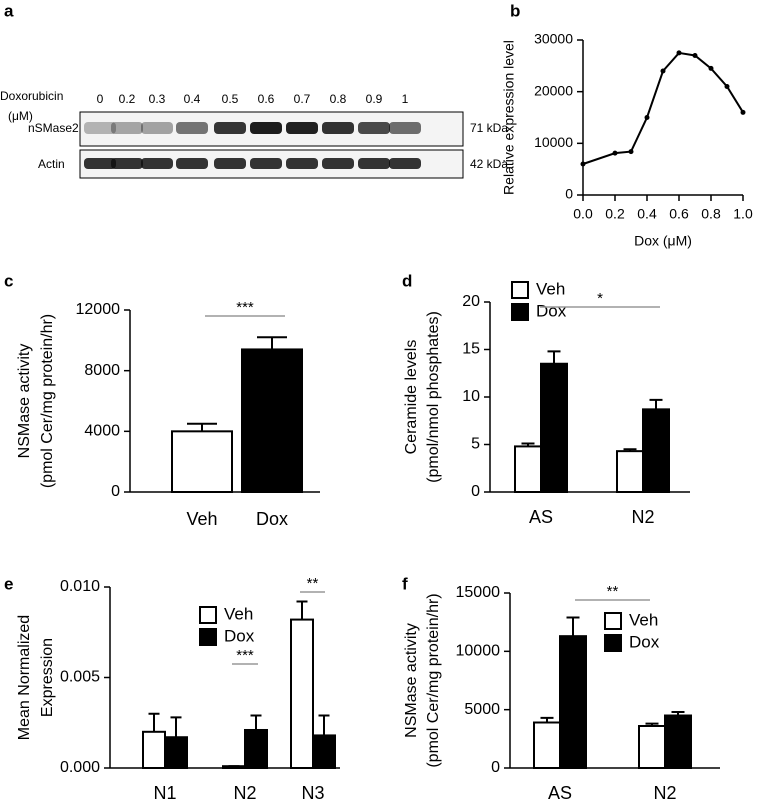  Describe the element at coordinates (53, 128) in the screenshot. I see `protein-name: nSMase2` at that location.